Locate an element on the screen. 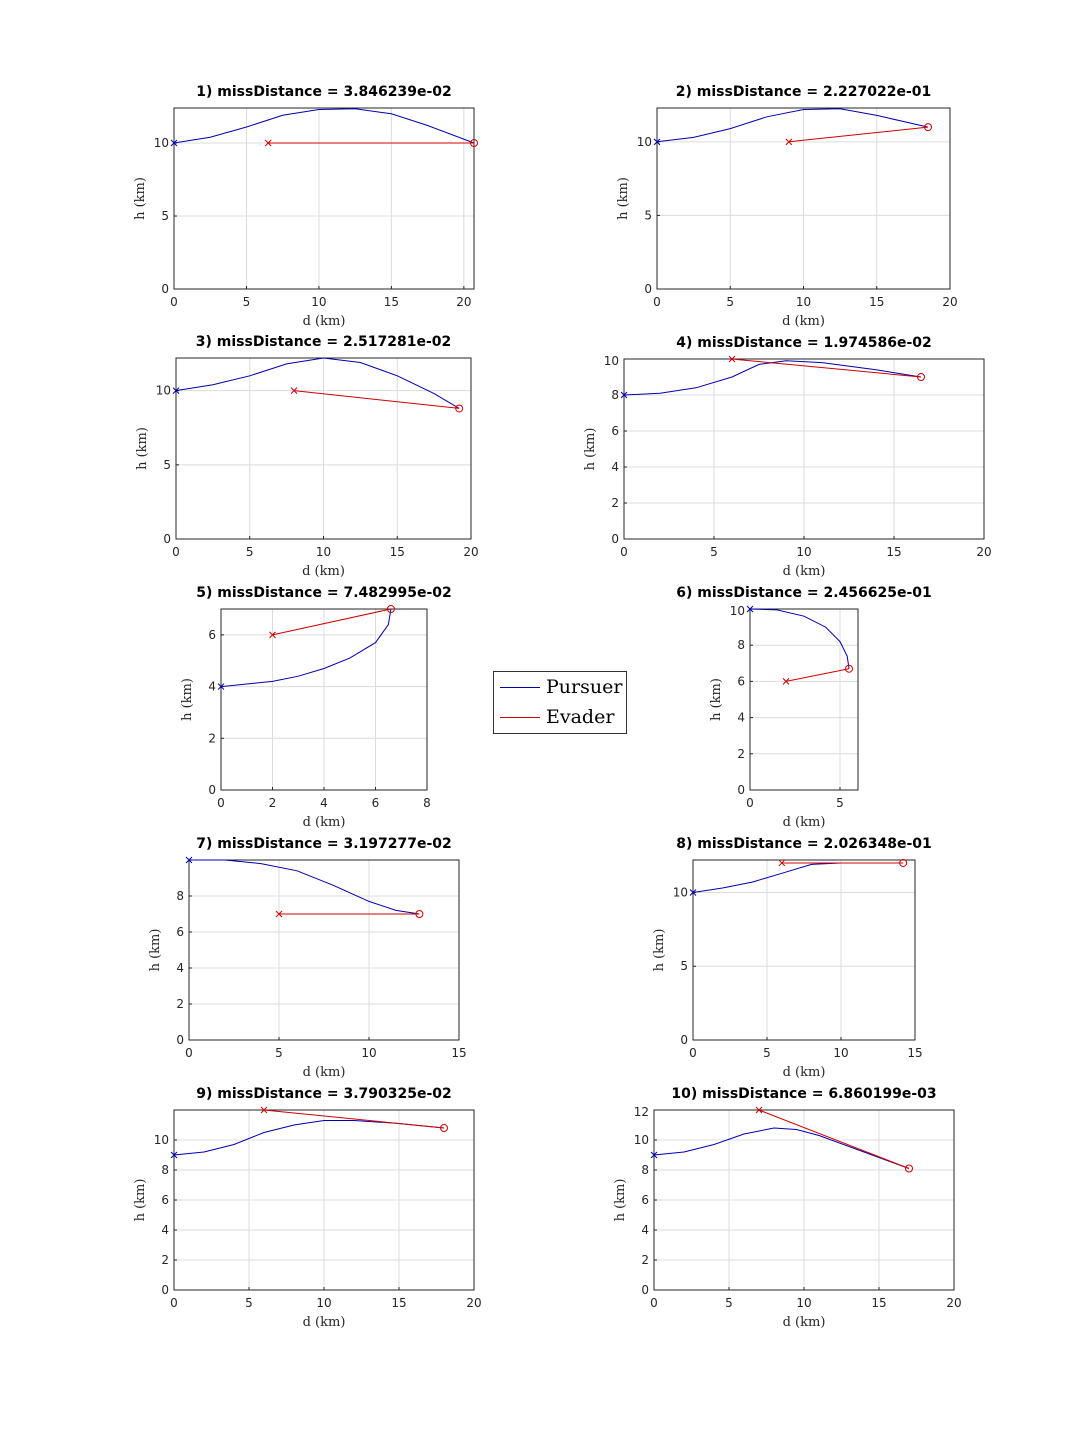 The width and height of the screenshot is (1090, 1450). subplot-title: 5) missDistance = 7.482995e-02 is located at coordinates (324, 593).